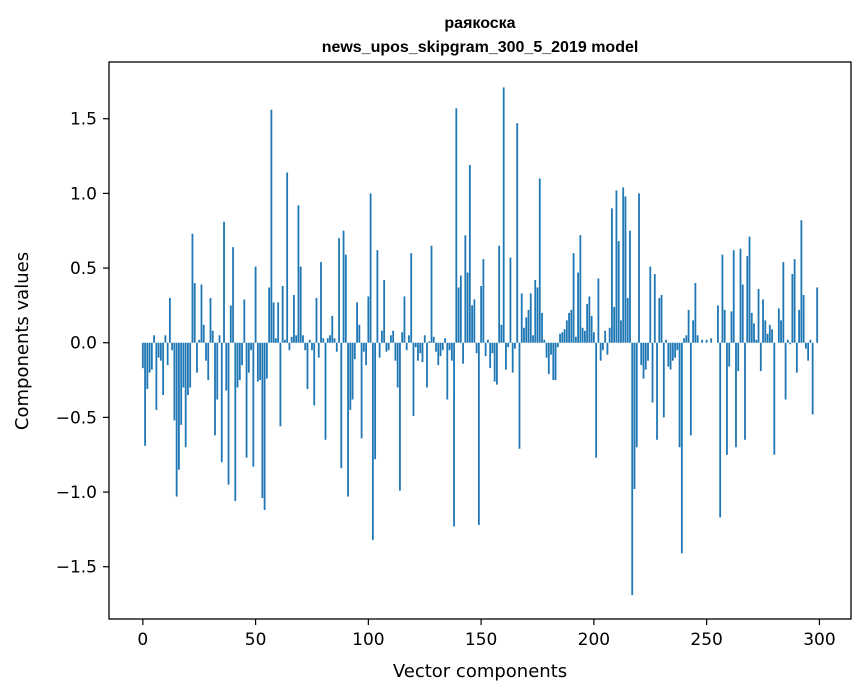  What do you see at coordinates (819, 640) in the screenshot?
I see `x-tick-label: 300` at bounding box center [819, 640].